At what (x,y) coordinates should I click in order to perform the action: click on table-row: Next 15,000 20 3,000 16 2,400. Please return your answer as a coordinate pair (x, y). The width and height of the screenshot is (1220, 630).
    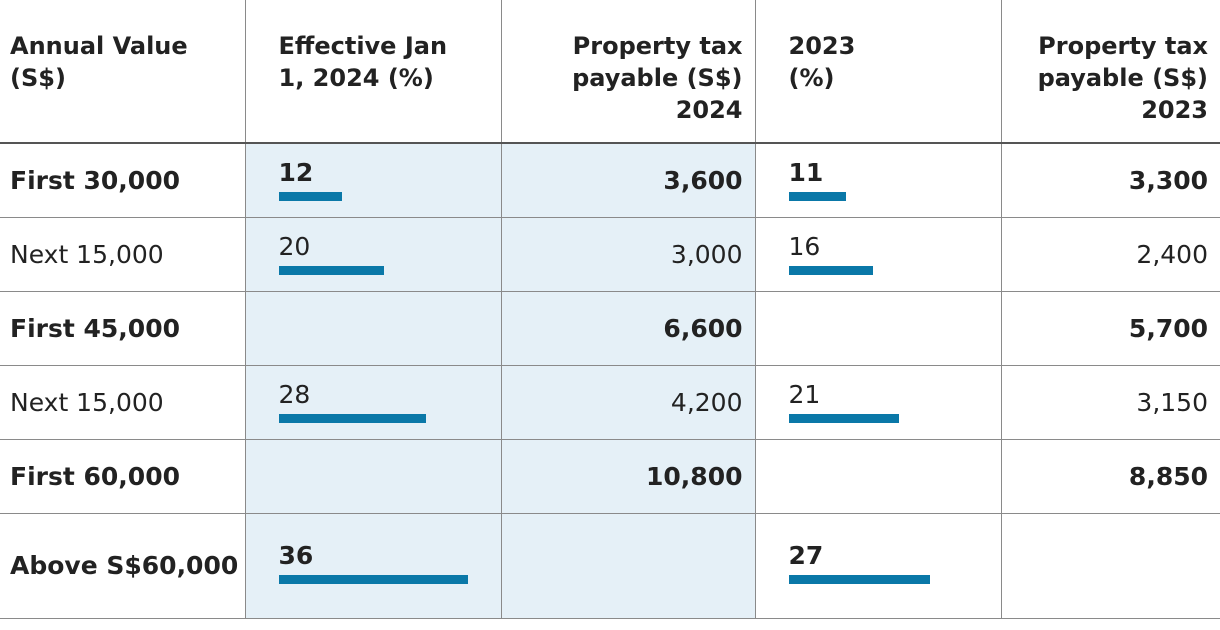
    Looking at the image, I should click on (610, 254).